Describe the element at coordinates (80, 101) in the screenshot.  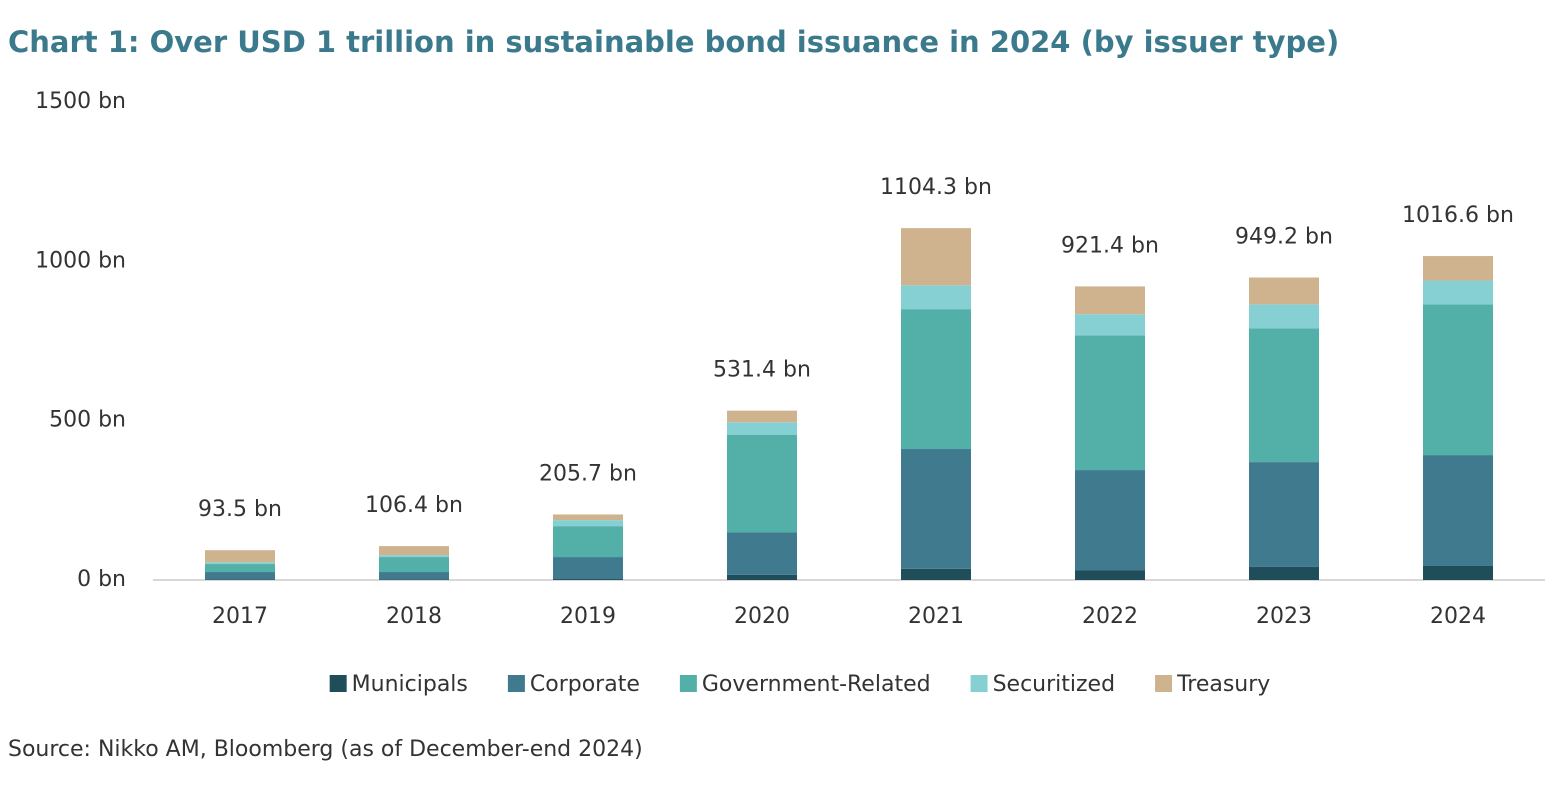
I see `y-tick-label: 1500 bn` at that location.